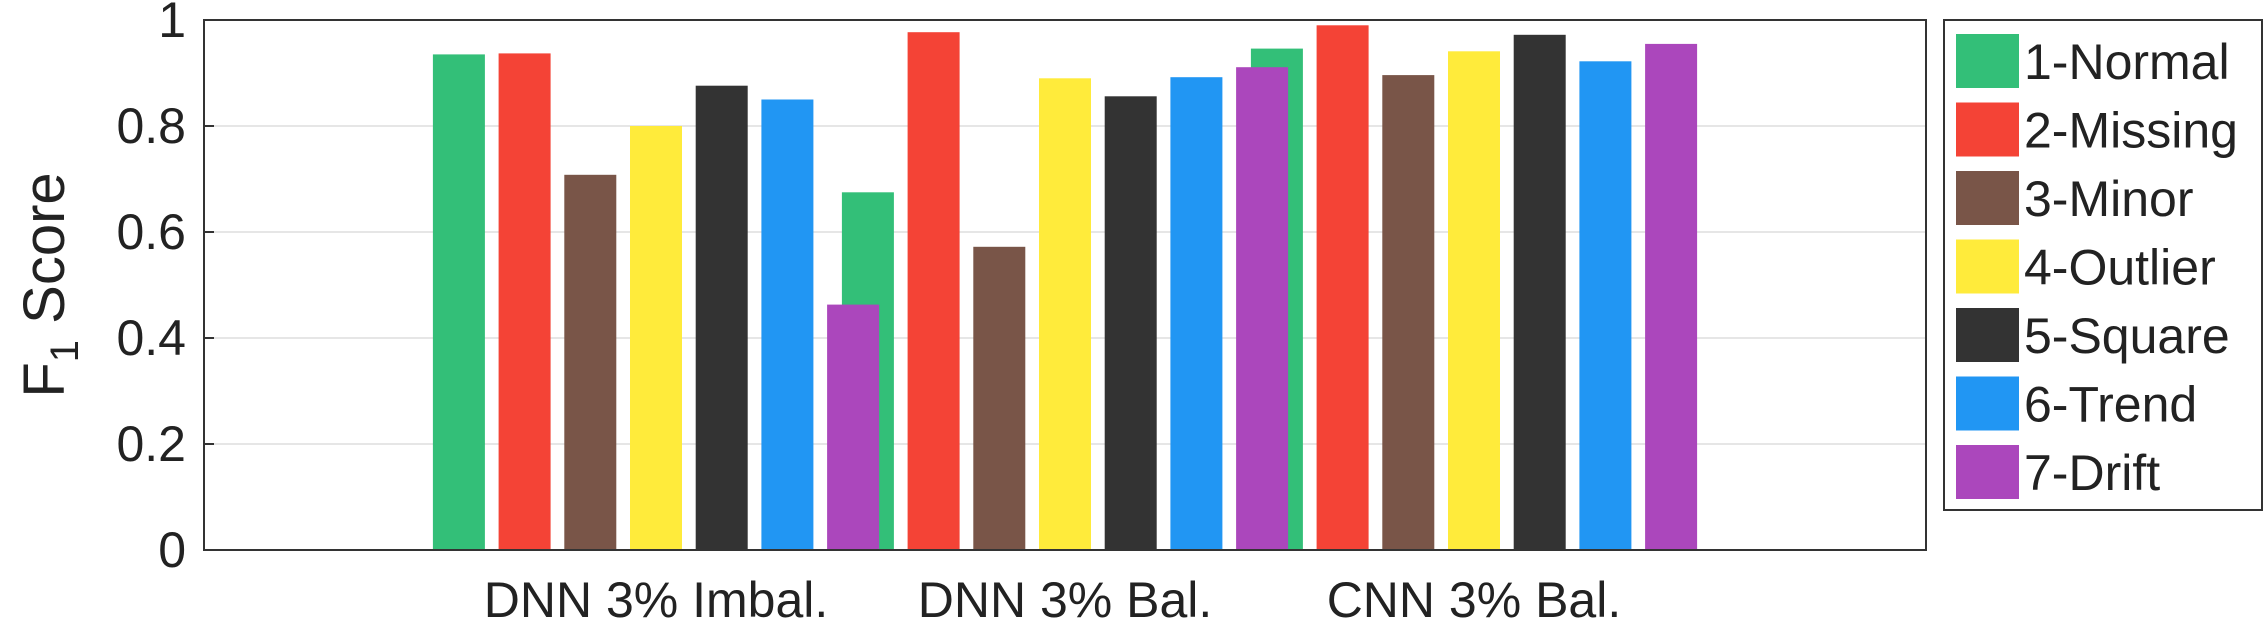  I want to click on x-axis-categories: DNN 3% Imbal. DNN 3% Bal. CNN 3% Bal., so click(1052, 598).